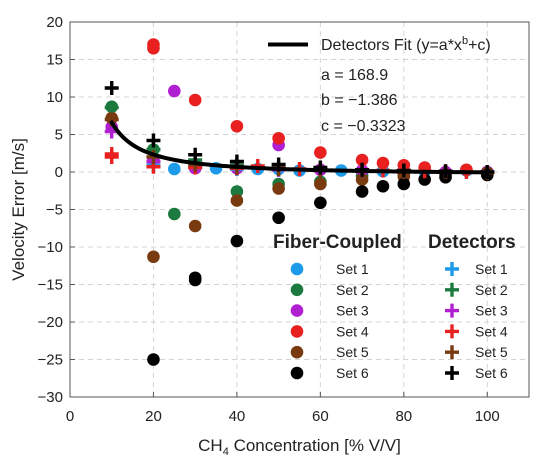  I want to click on x-axis-label: CH4 Concentration [% V/V], so click(299, 447).